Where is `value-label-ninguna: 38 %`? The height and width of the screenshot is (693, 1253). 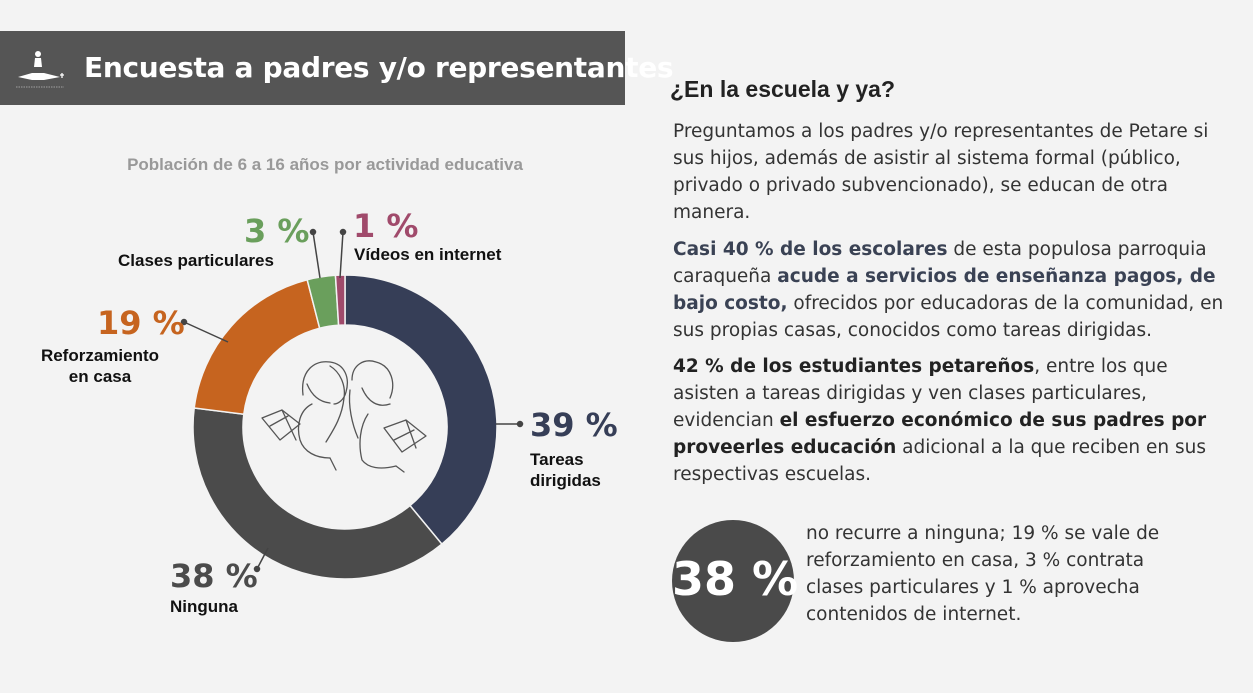
value-label-ninguna: 38 % is located at coordinates (214, 576).